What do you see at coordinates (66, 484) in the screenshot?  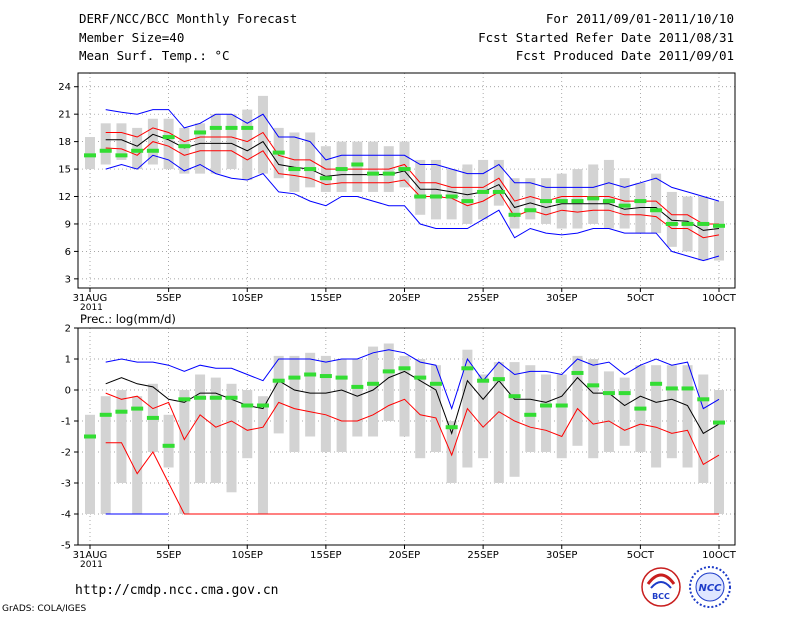 I see `y-tick-label: -3` at bounding box center [66, 484].